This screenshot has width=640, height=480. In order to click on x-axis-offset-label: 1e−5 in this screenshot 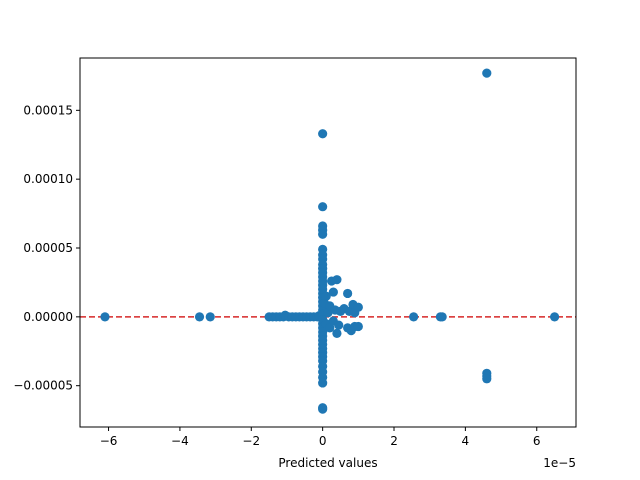, I will do `click(559, 463)`.